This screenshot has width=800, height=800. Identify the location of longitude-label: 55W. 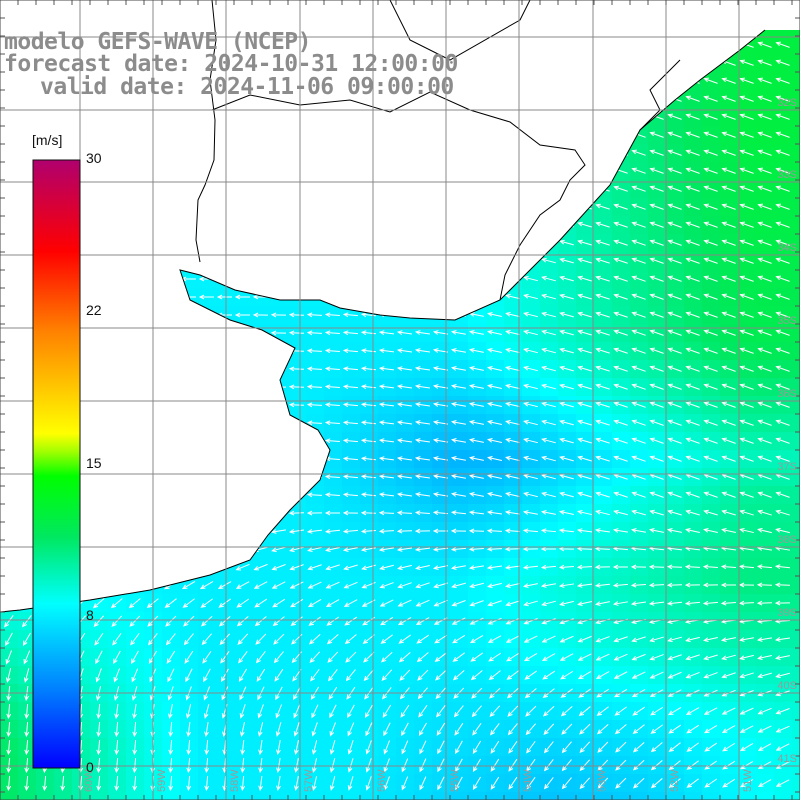
(455, 780).